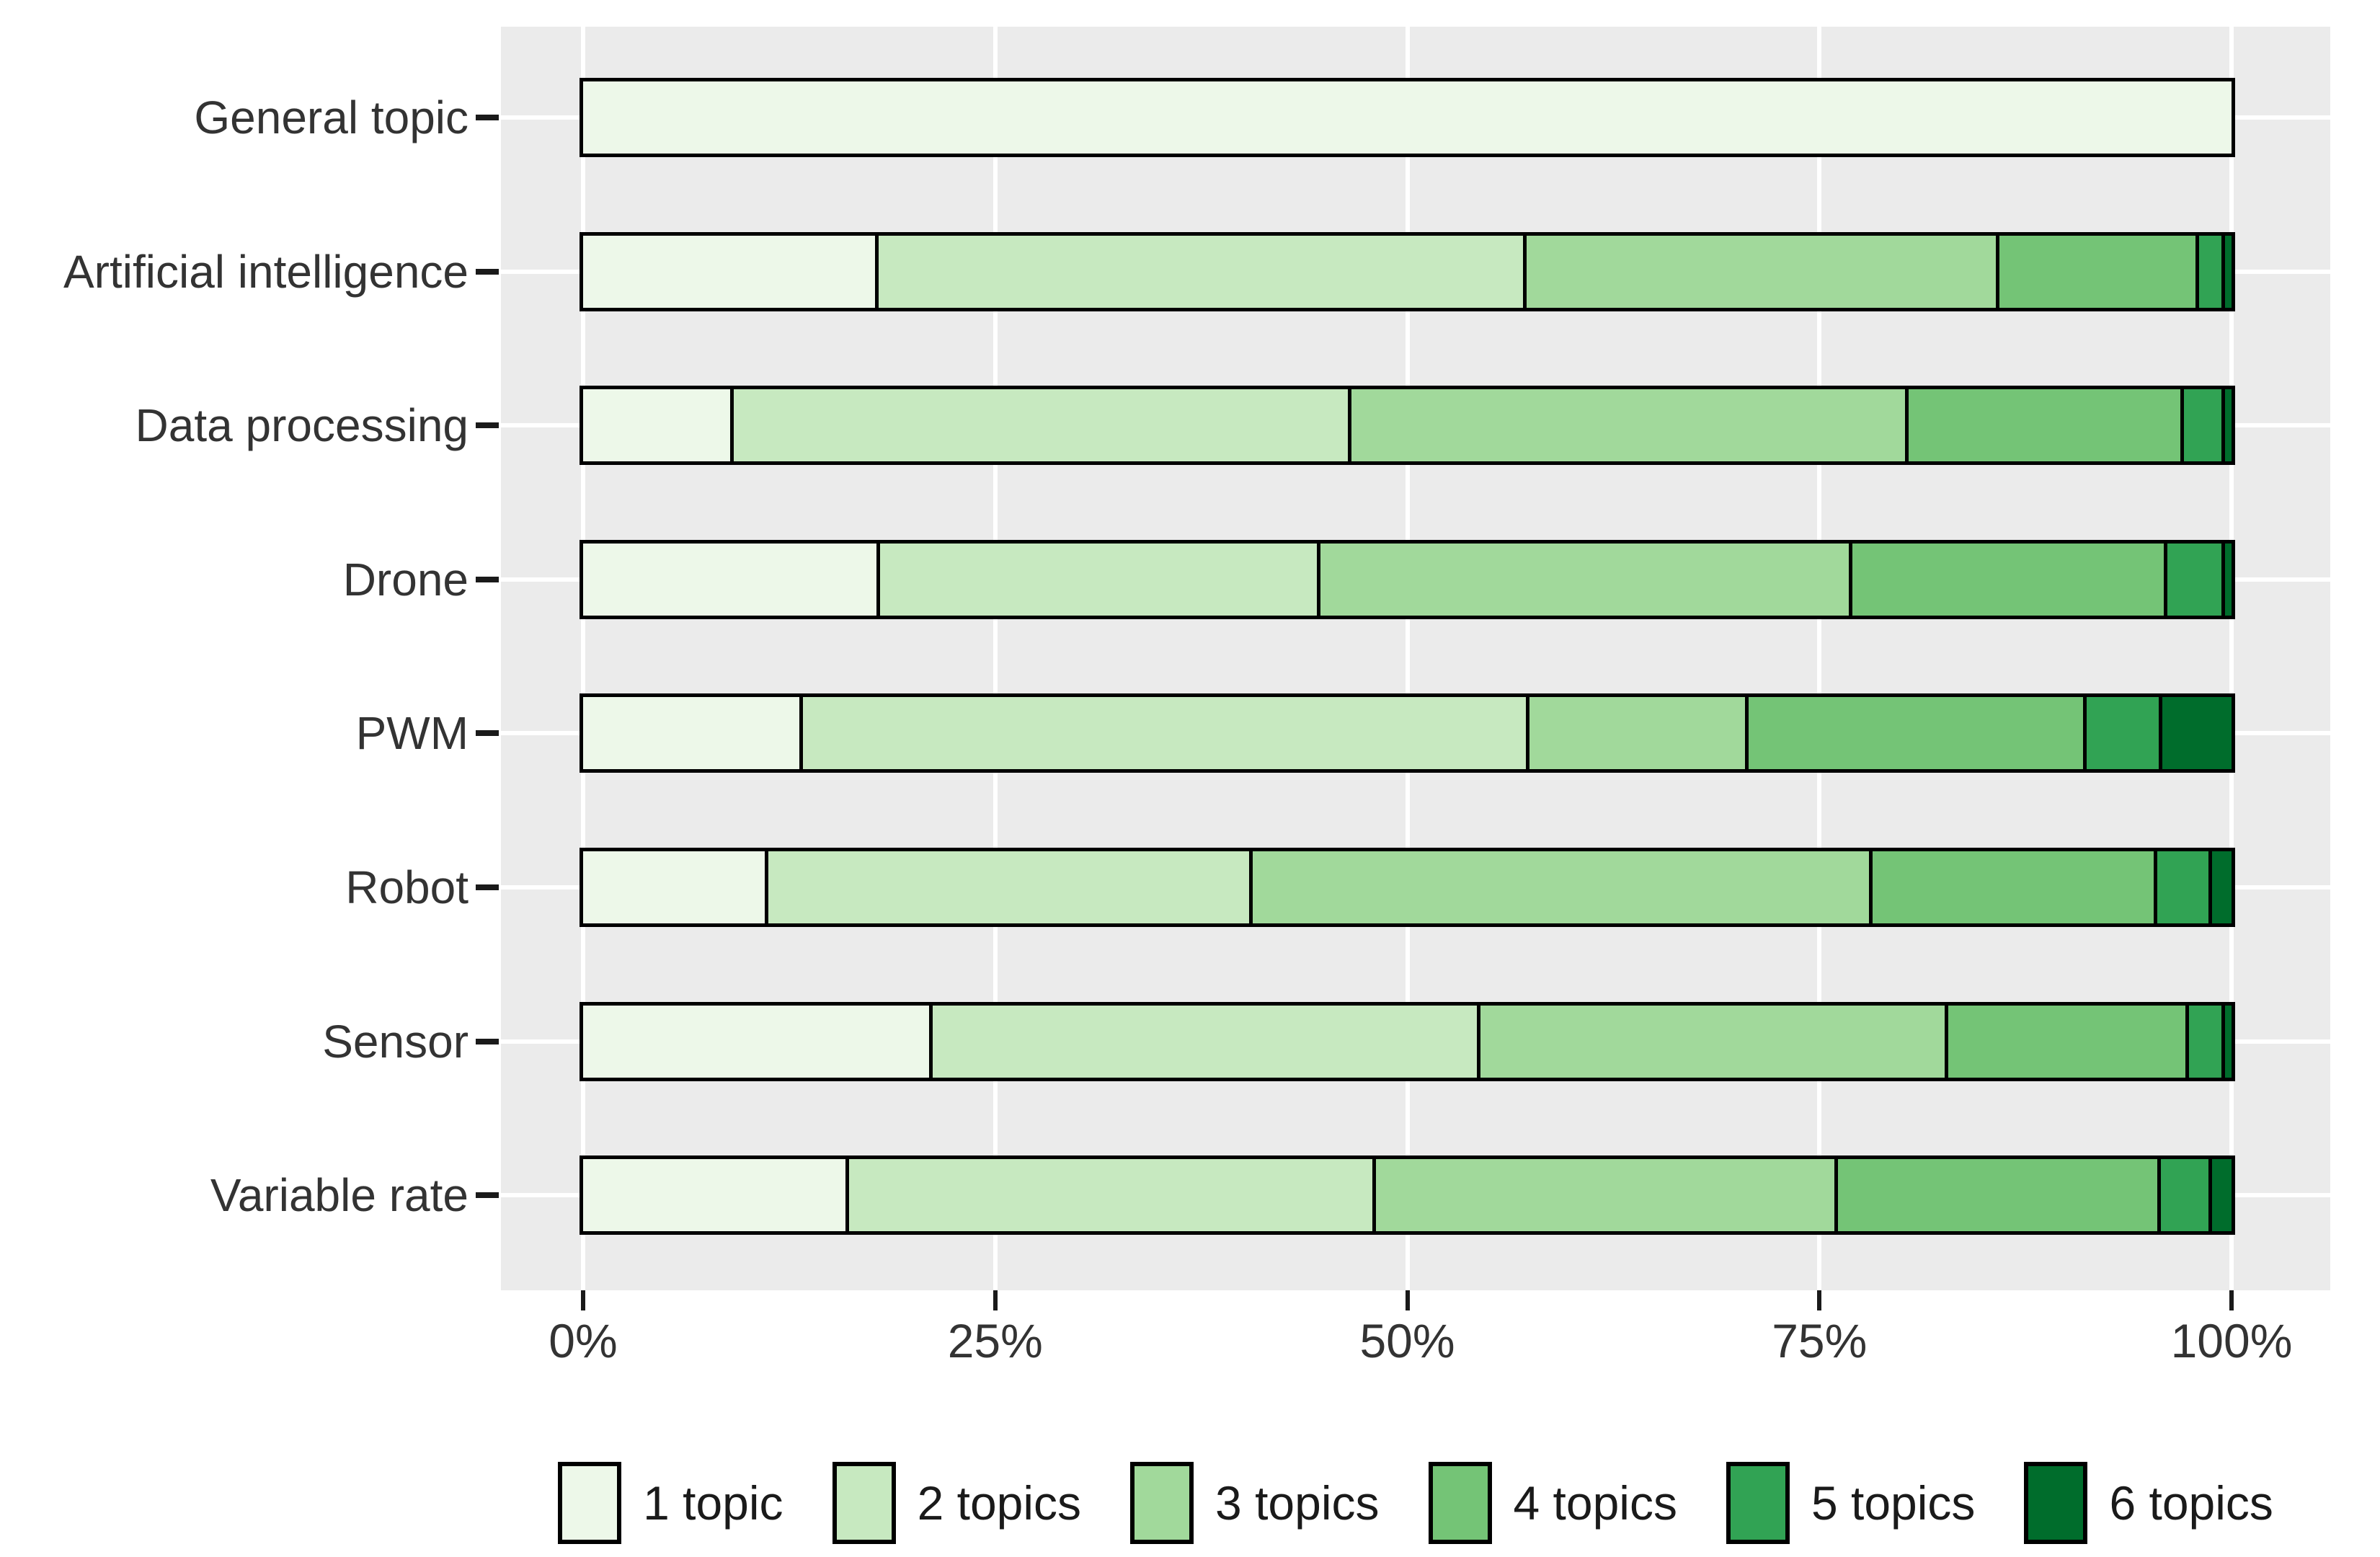 This screenshot has width=2380, height=1557. I want to click on y-axis-label: PWM, so click(412, 733).